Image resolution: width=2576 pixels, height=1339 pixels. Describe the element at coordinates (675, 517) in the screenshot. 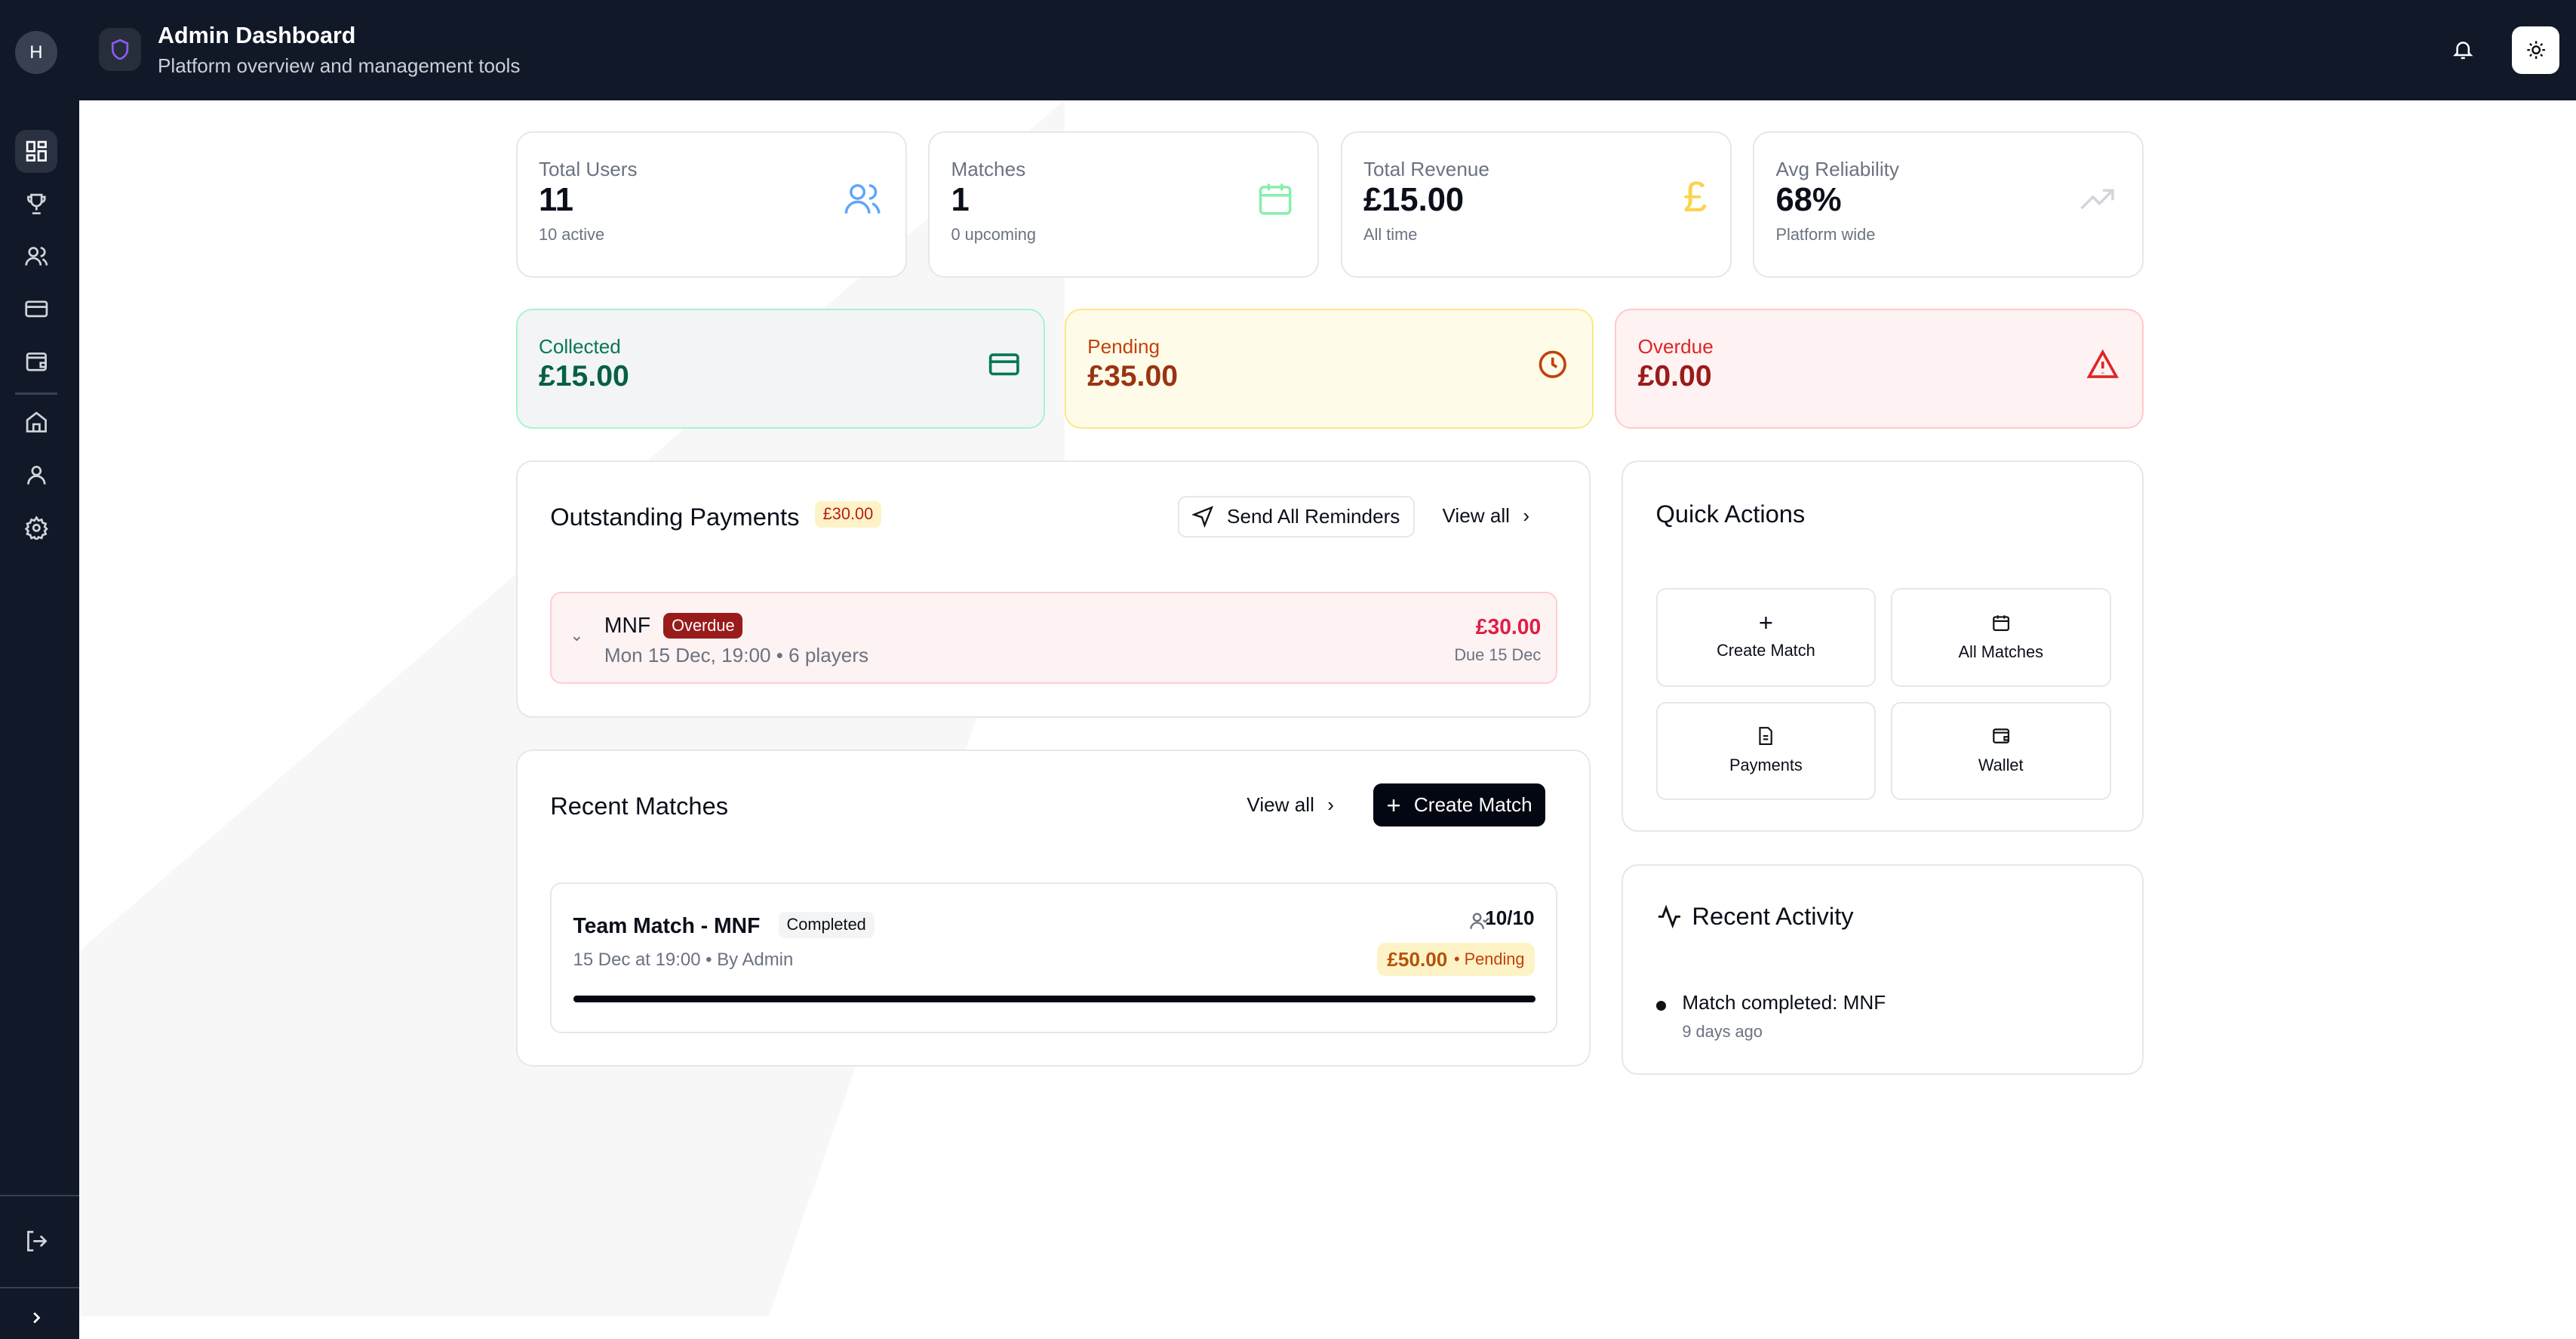

I see `section-title: Outstanding Payments` at that location.